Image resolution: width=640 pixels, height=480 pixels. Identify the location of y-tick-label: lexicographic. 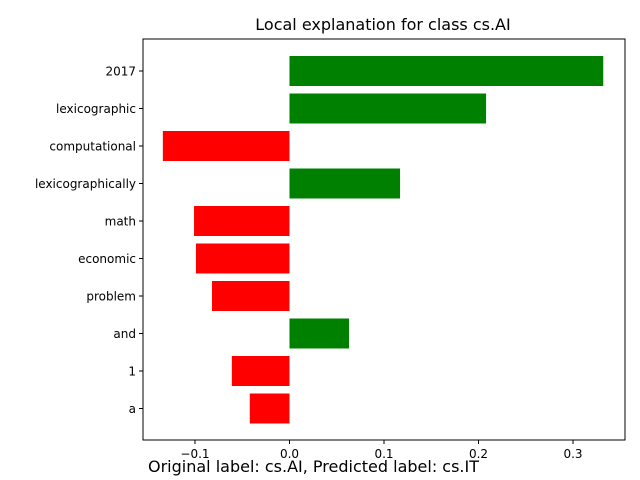
(96, 109).